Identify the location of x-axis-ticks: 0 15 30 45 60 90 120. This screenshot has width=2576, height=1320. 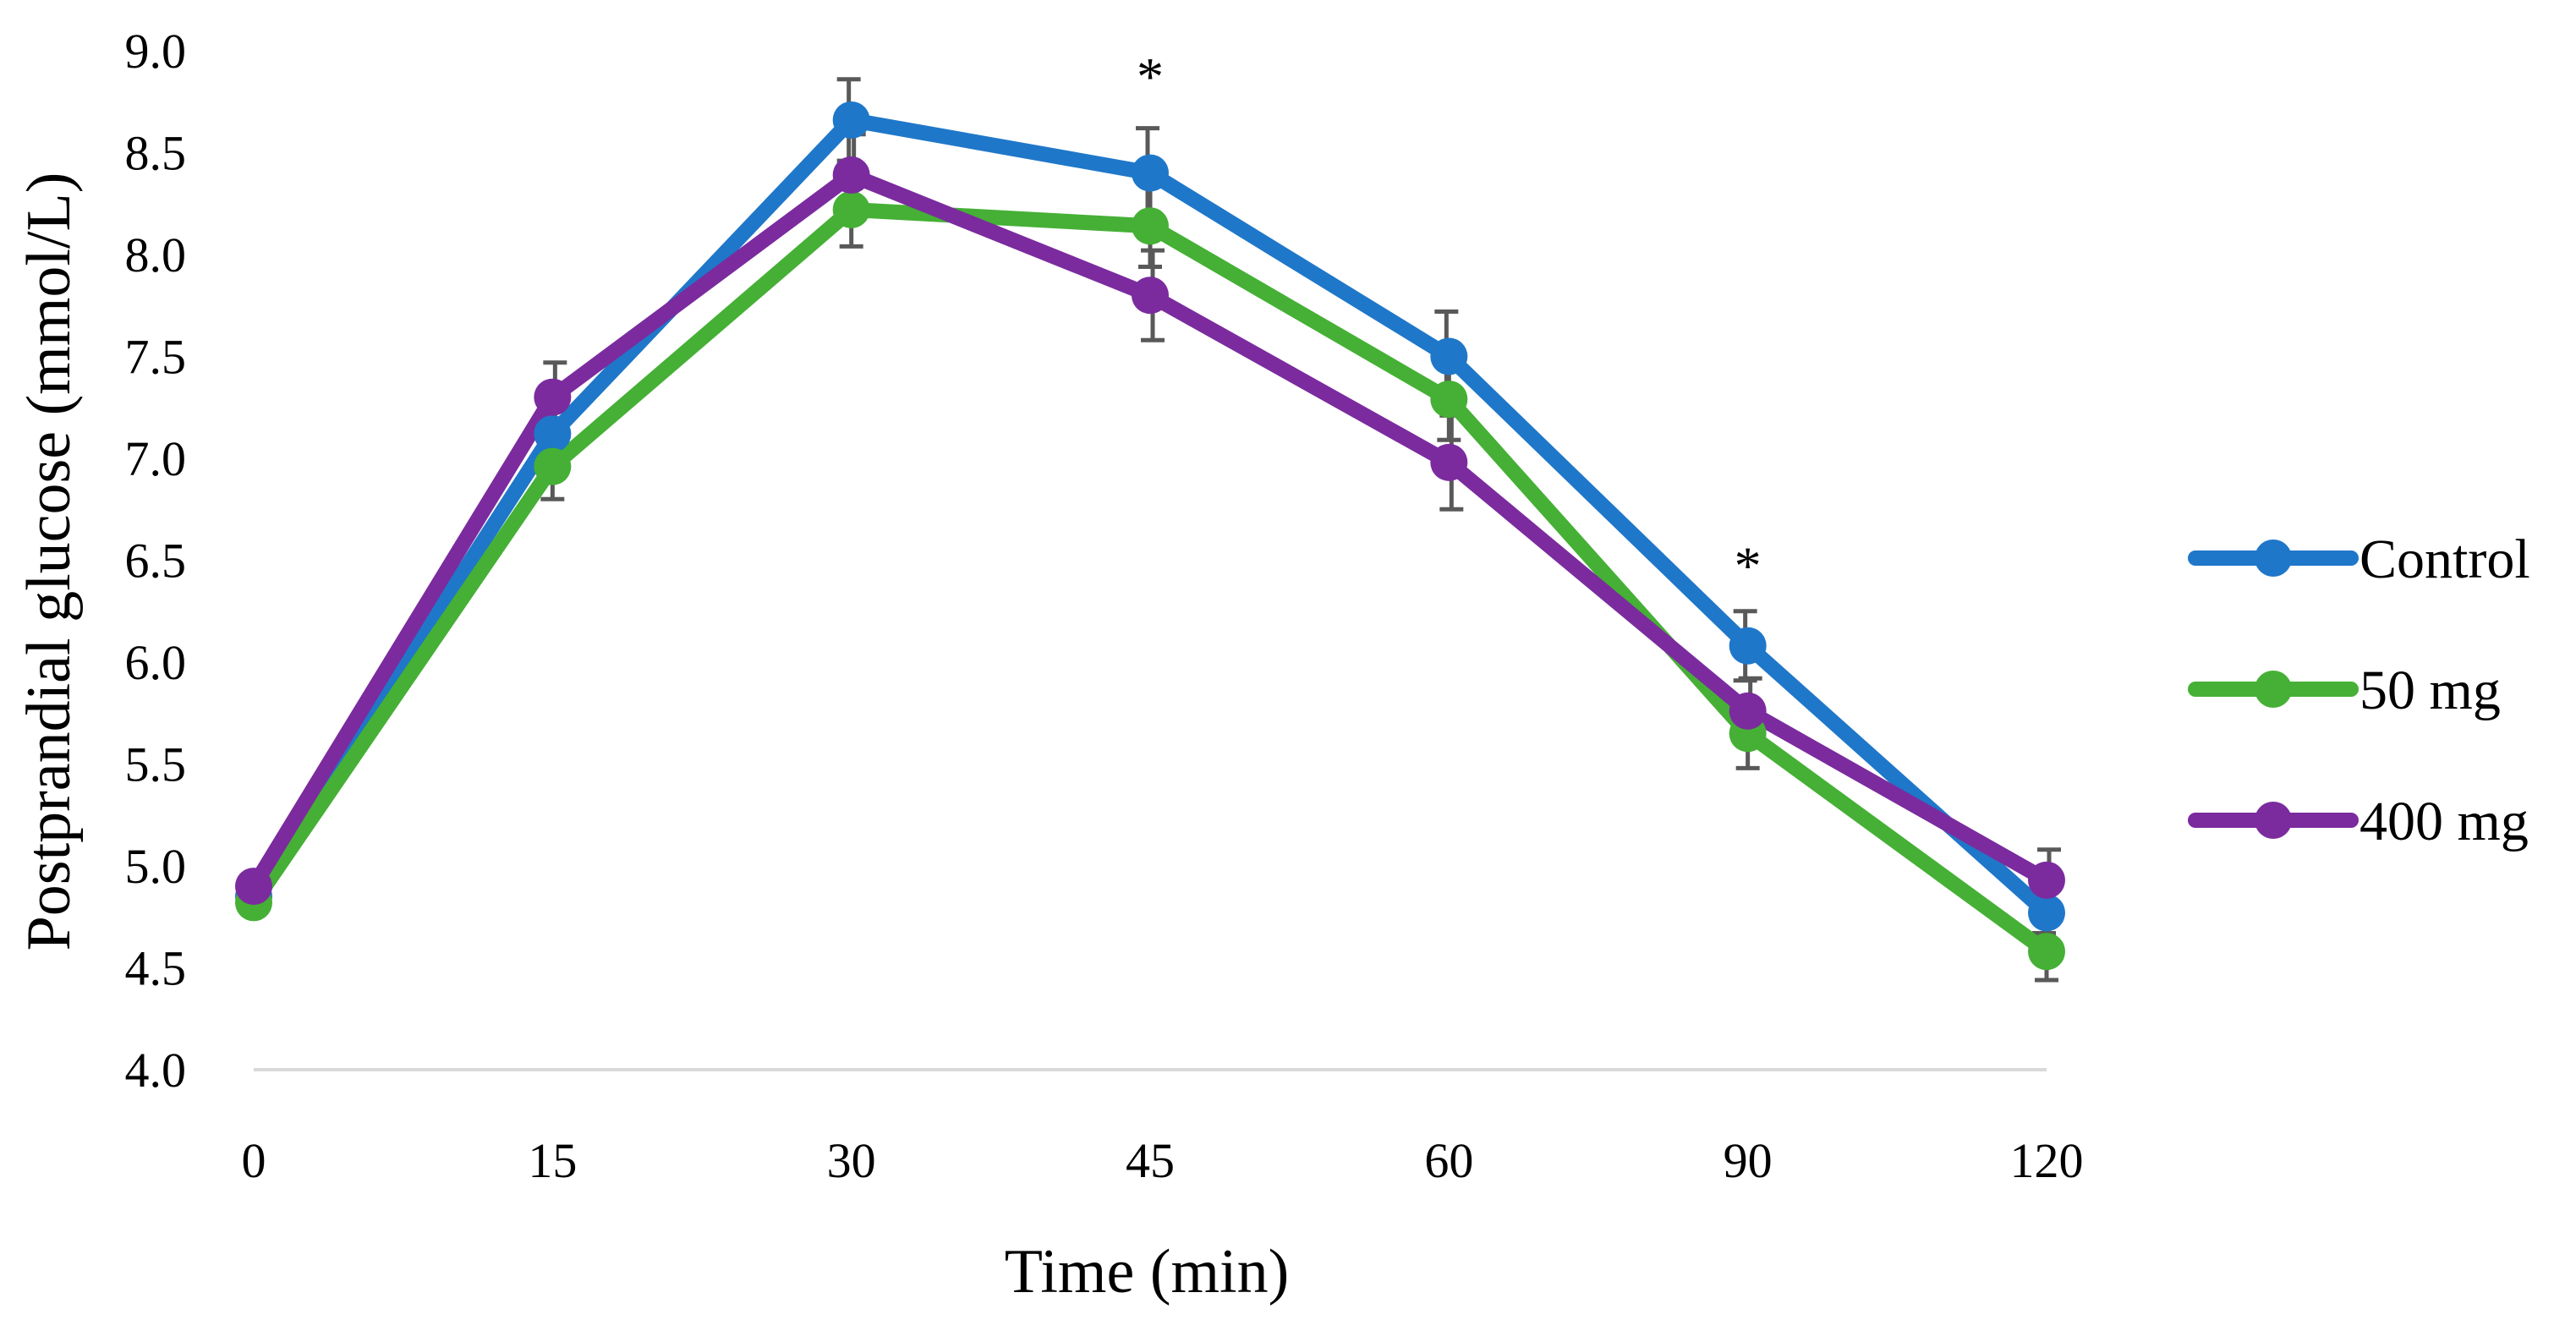
(1163, 1160).